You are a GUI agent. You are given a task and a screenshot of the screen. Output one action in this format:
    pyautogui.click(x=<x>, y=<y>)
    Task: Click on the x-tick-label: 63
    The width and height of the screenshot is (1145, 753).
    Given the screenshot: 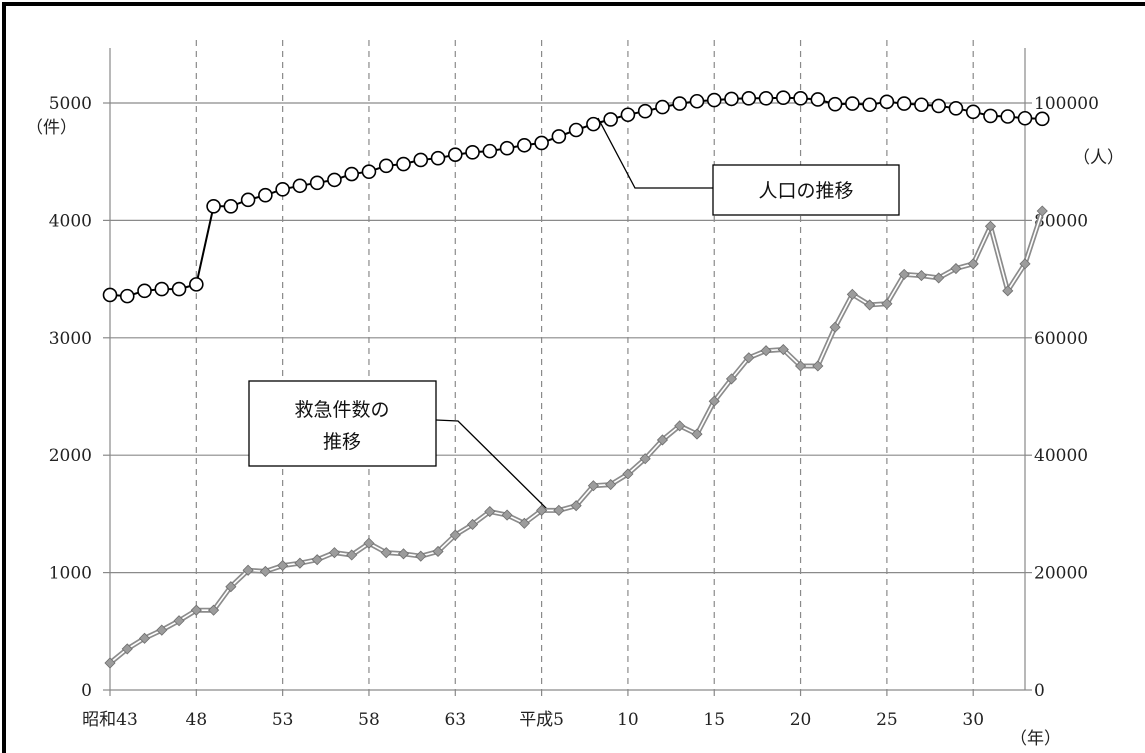 What is the action you would take?
    pyautogui.click(x=455, y=720)
    